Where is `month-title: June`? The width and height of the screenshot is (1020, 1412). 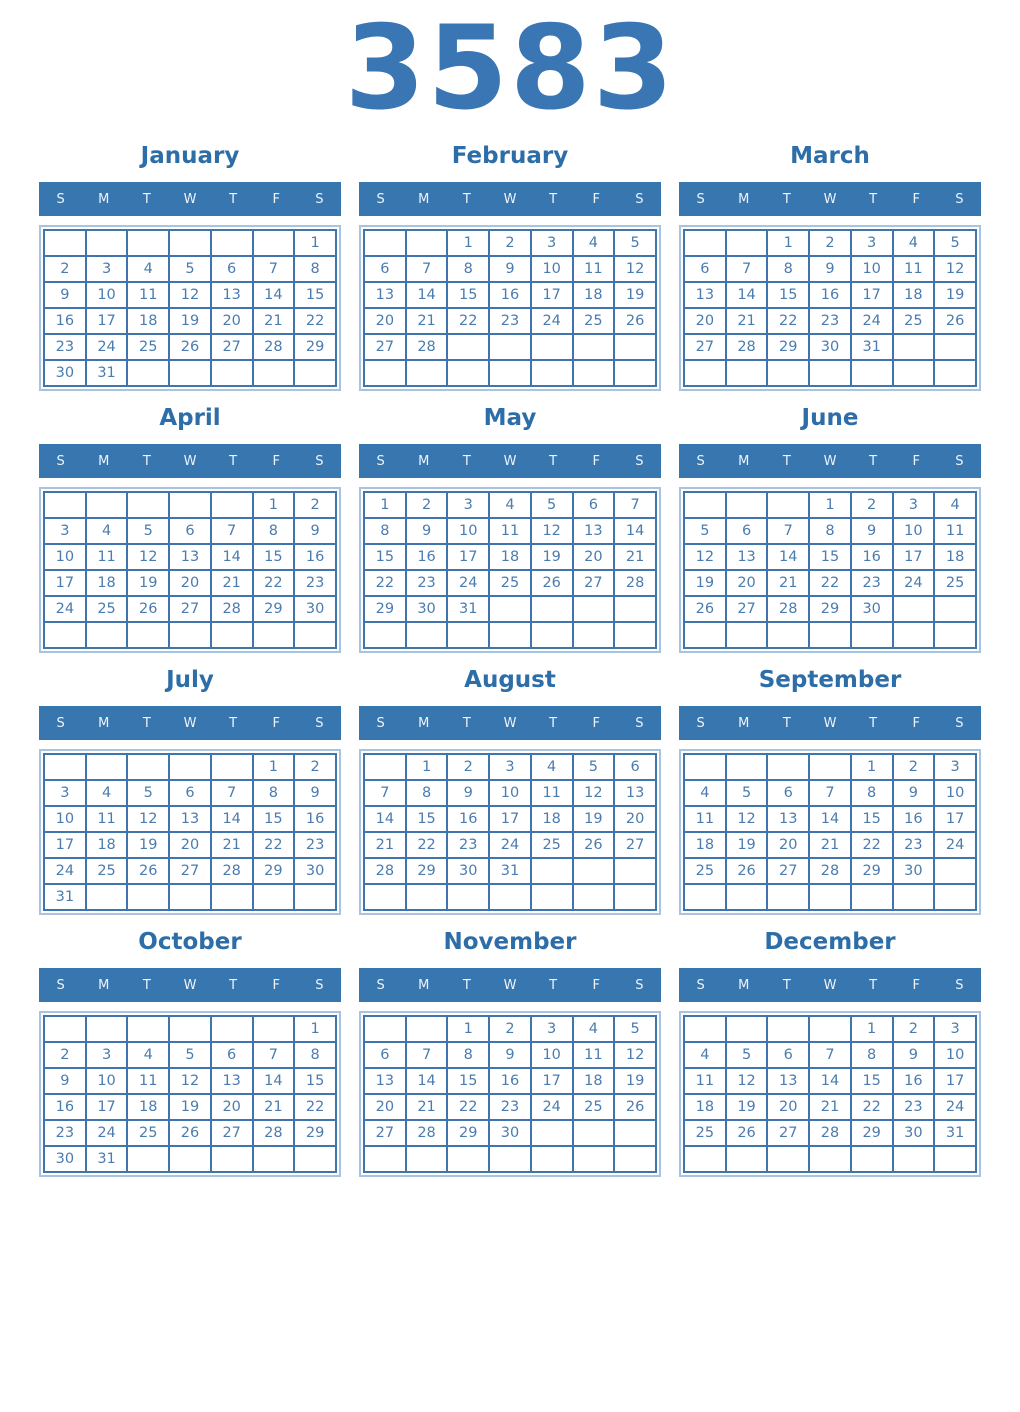 month-title: June is located at coordinates (830, 418).